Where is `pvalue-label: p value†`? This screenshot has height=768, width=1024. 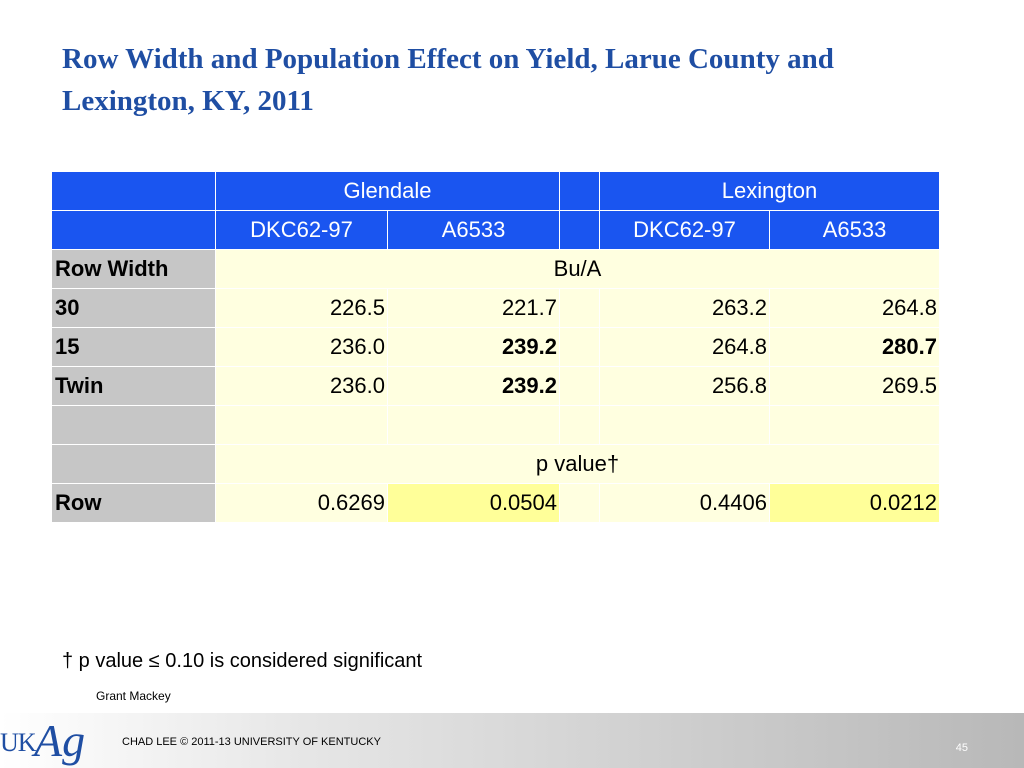 pvalue-label: p value† is located at coordinates (577, 464).